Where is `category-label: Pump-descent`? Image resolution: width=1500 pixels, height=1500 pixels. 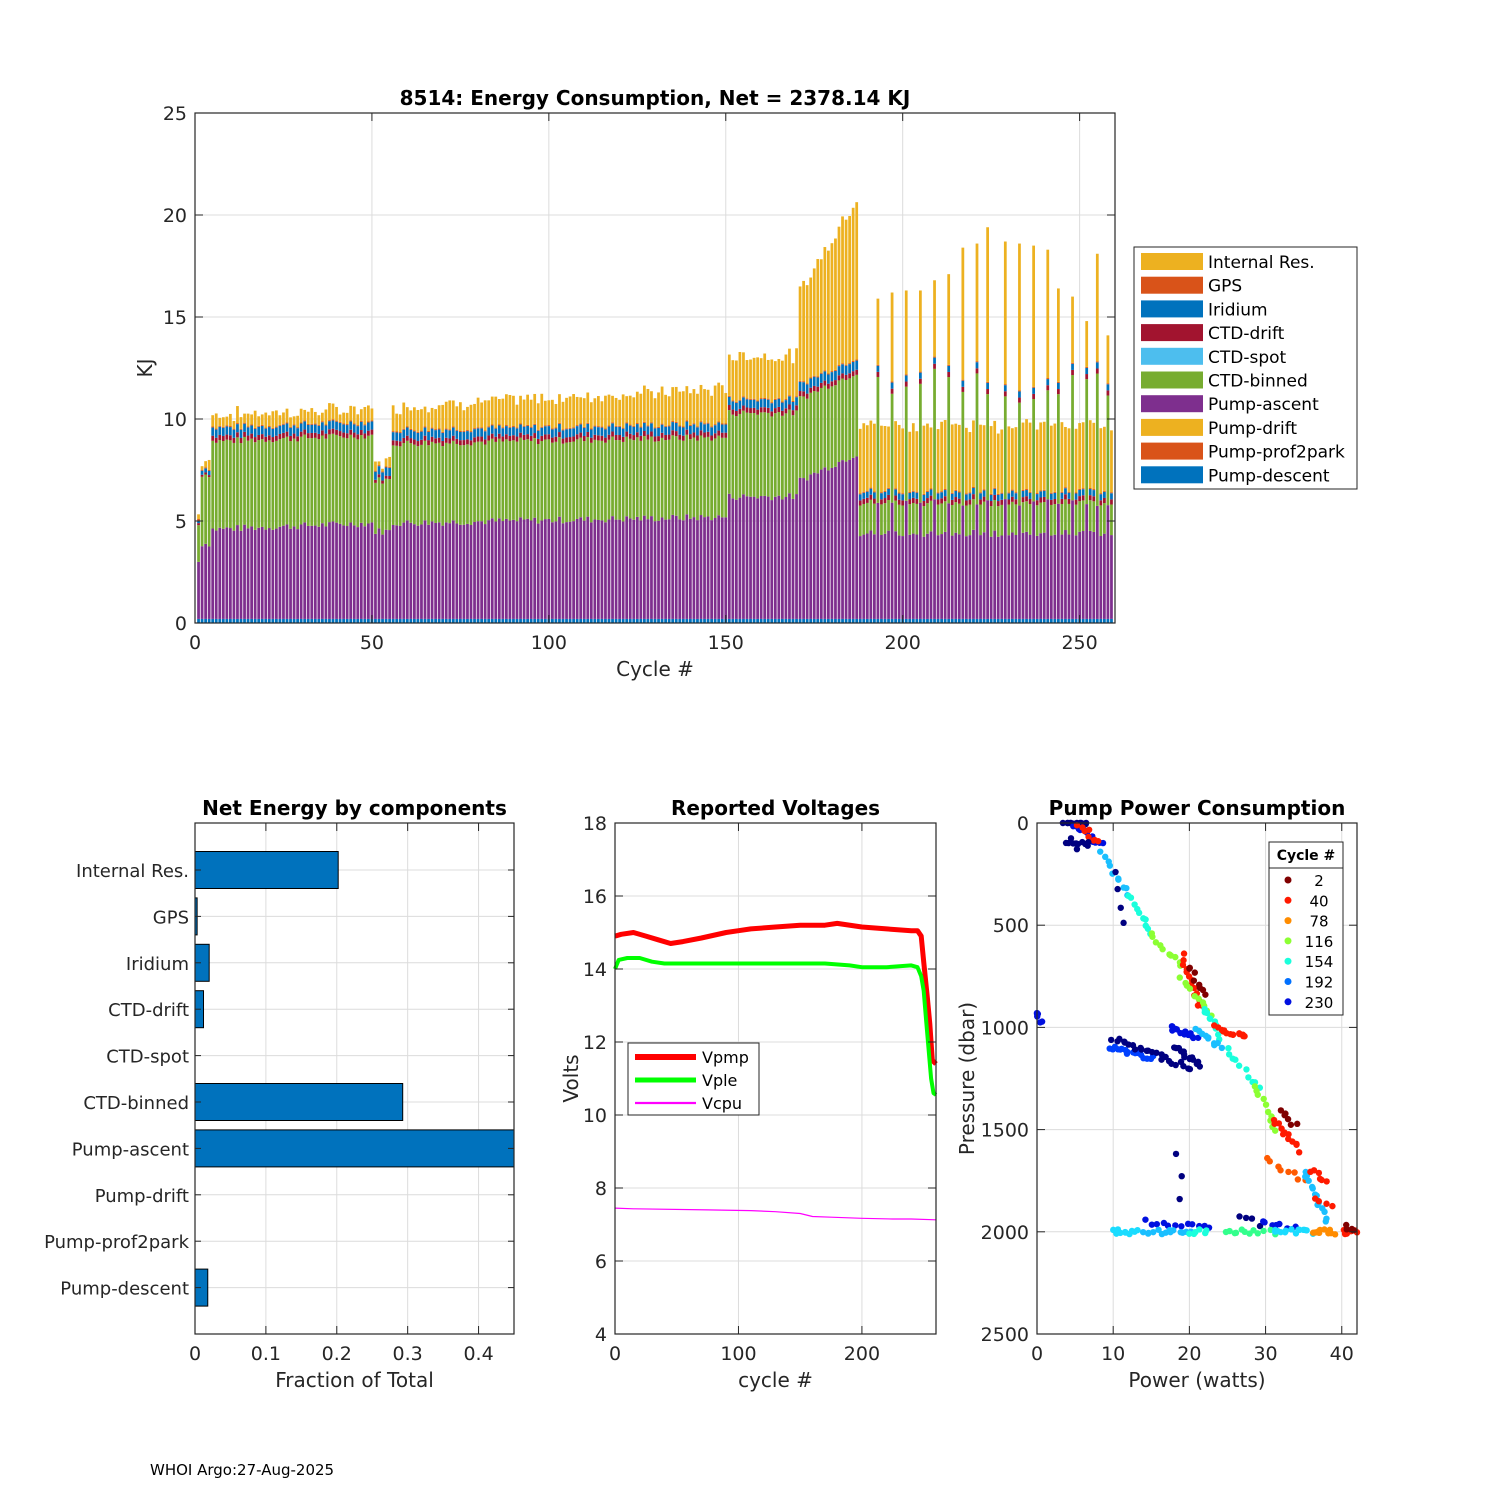
category-label: Pump-descent is located at coordinates (124, 1289).